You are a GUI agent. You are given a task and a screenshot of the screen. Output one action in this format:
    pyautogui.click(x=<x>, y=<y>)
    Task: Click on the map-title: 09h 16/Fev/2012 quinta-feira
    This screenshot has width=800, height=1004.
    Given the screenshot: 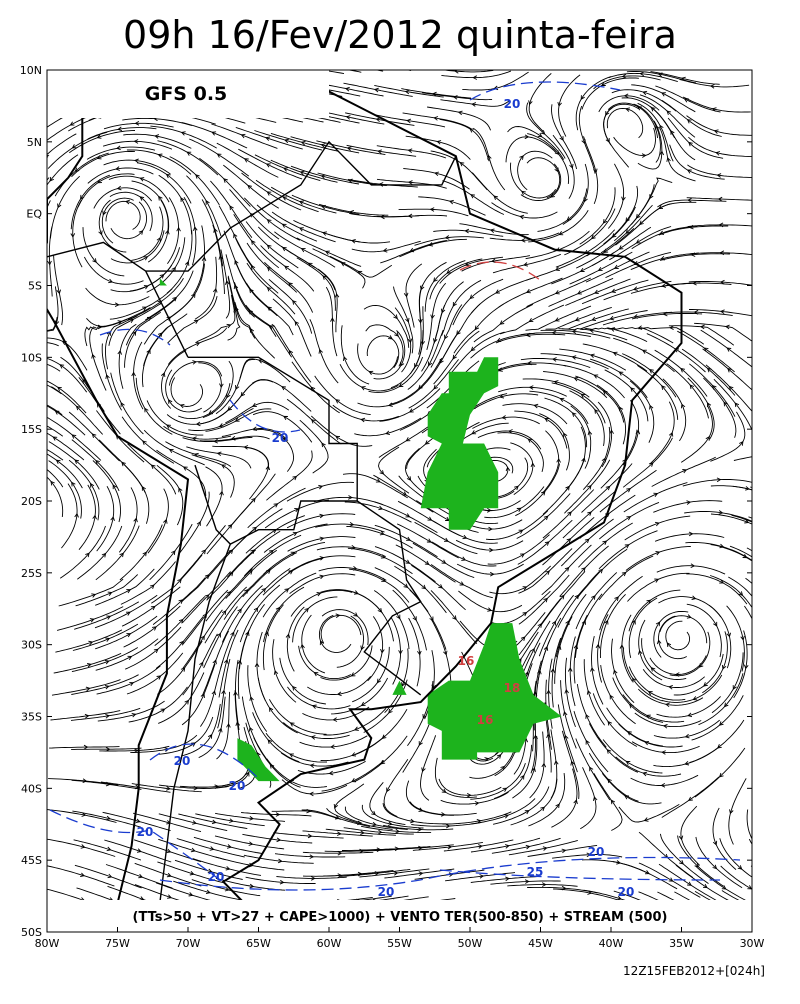 What is the action you would take?
    pyautogui.click(x=400, y=35)
    